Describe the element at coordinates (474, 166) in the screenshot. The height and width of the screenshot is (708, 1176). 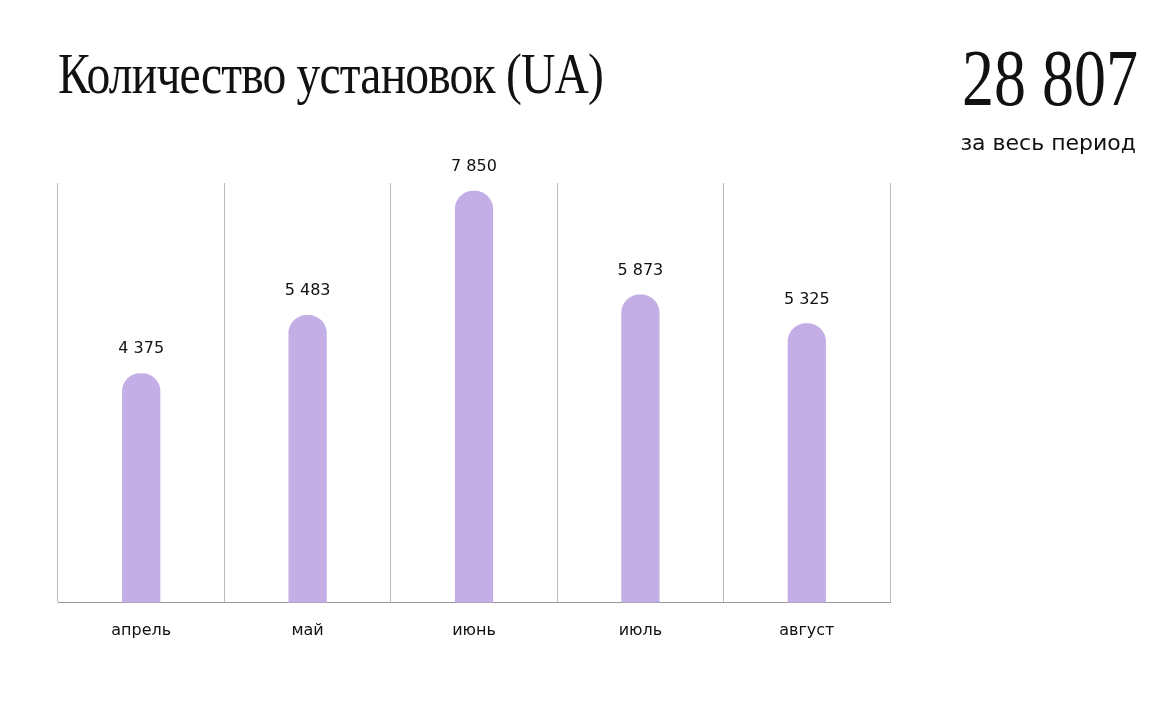
I see `data-label: 7 850` at that location.